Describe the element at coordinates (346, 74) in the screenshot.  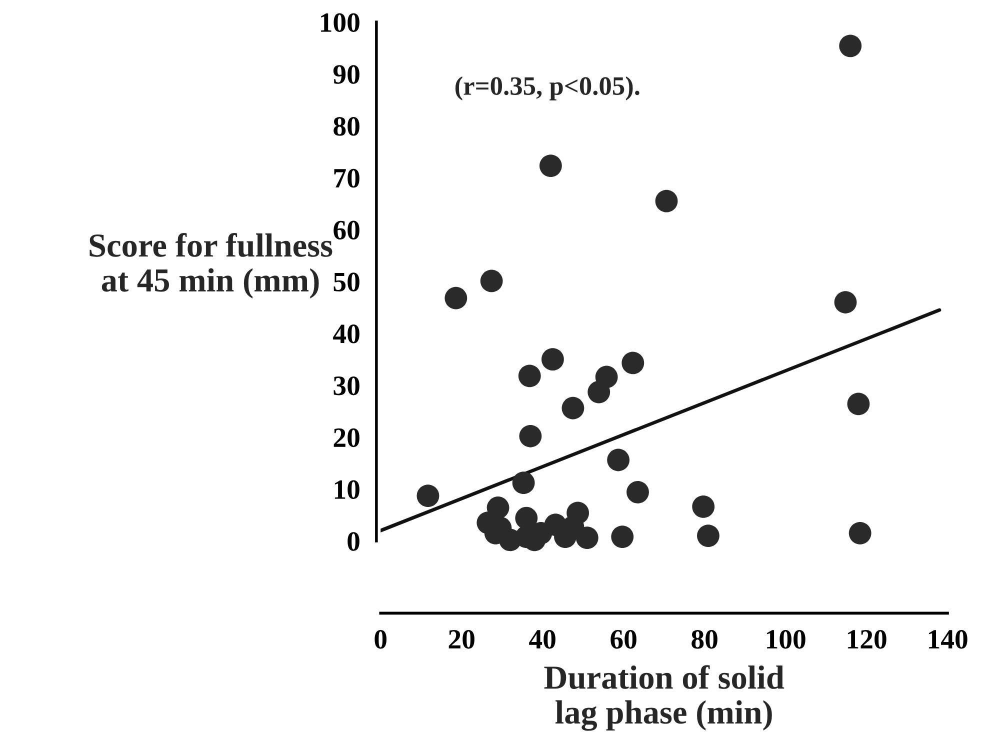
I see `y-tick-label: 90` at that location.